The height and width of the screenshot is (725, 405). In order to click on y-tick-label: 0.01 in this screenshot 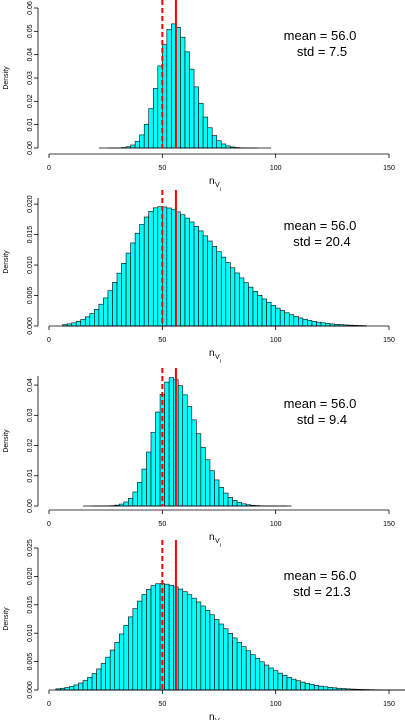, I will do `click(30, 125)`.